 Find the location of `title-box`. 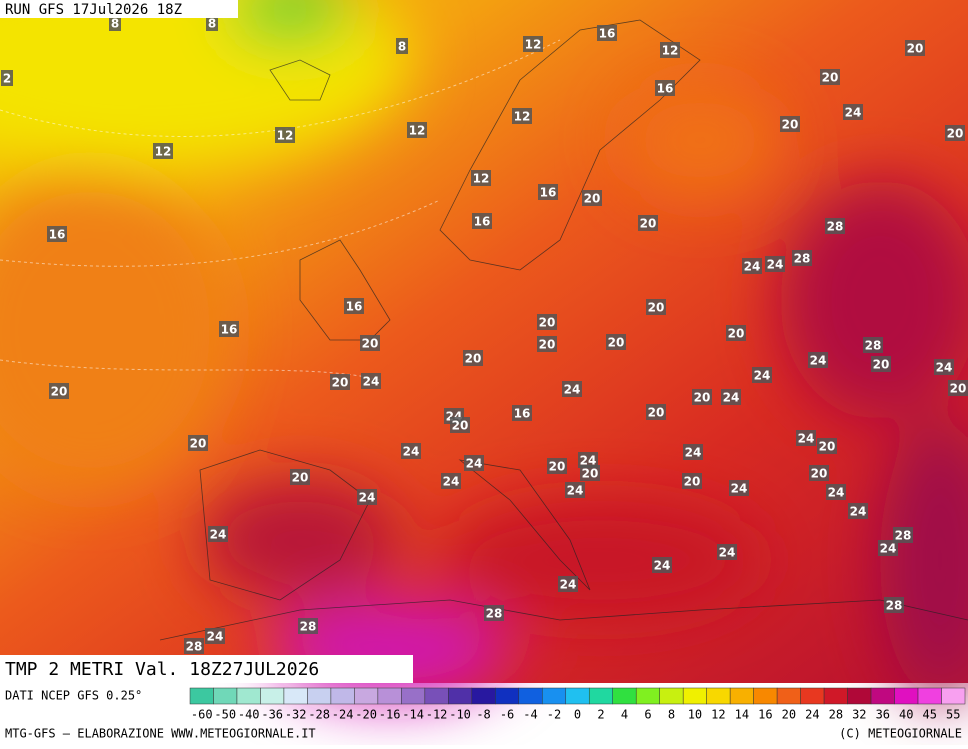

title-box is located at coordinates (206, 669).